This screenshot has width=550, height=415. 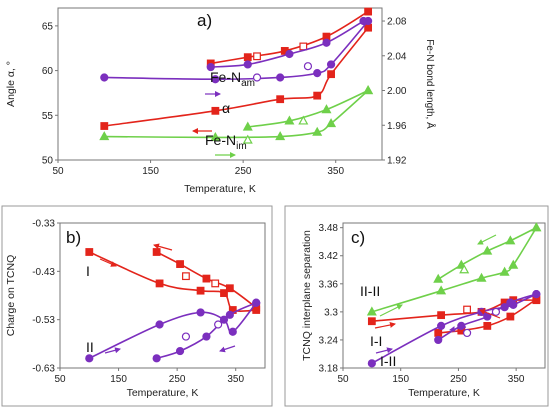 I want to click on series-annotation: Fe-Nim, so click(x=226, y=142).